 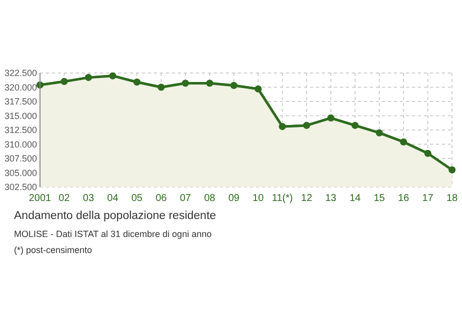 What do you see at coordinates (20, 187) in the screenshot?
I see `y-tick-label: 302.500` at bounding box center [20, 187].